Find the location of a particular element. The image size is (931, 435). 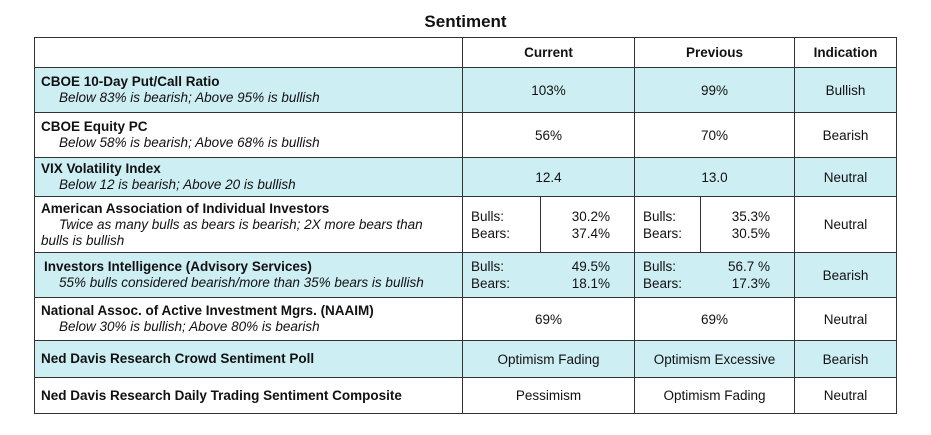

indicator-cell: Ned Davis Research Crowd Sentiment Poll is located at coordinates (248, 359).